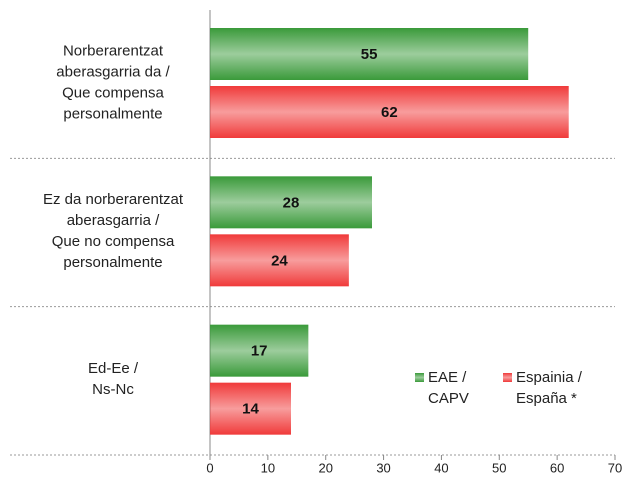 This screenshot has height=480, width=627. I want to click on data-label: 62, so click(389, 112).